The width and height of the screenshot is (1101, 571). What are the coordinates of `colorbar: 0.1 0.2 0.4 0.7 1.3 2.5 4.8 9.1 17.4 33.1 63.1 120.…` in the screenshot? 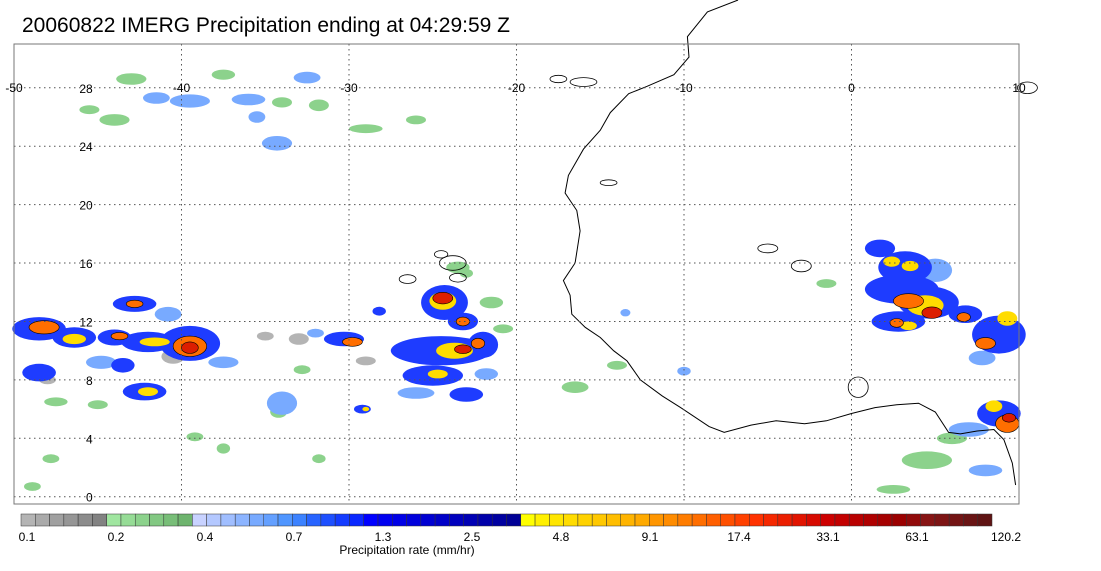 It's located at (520, 535).